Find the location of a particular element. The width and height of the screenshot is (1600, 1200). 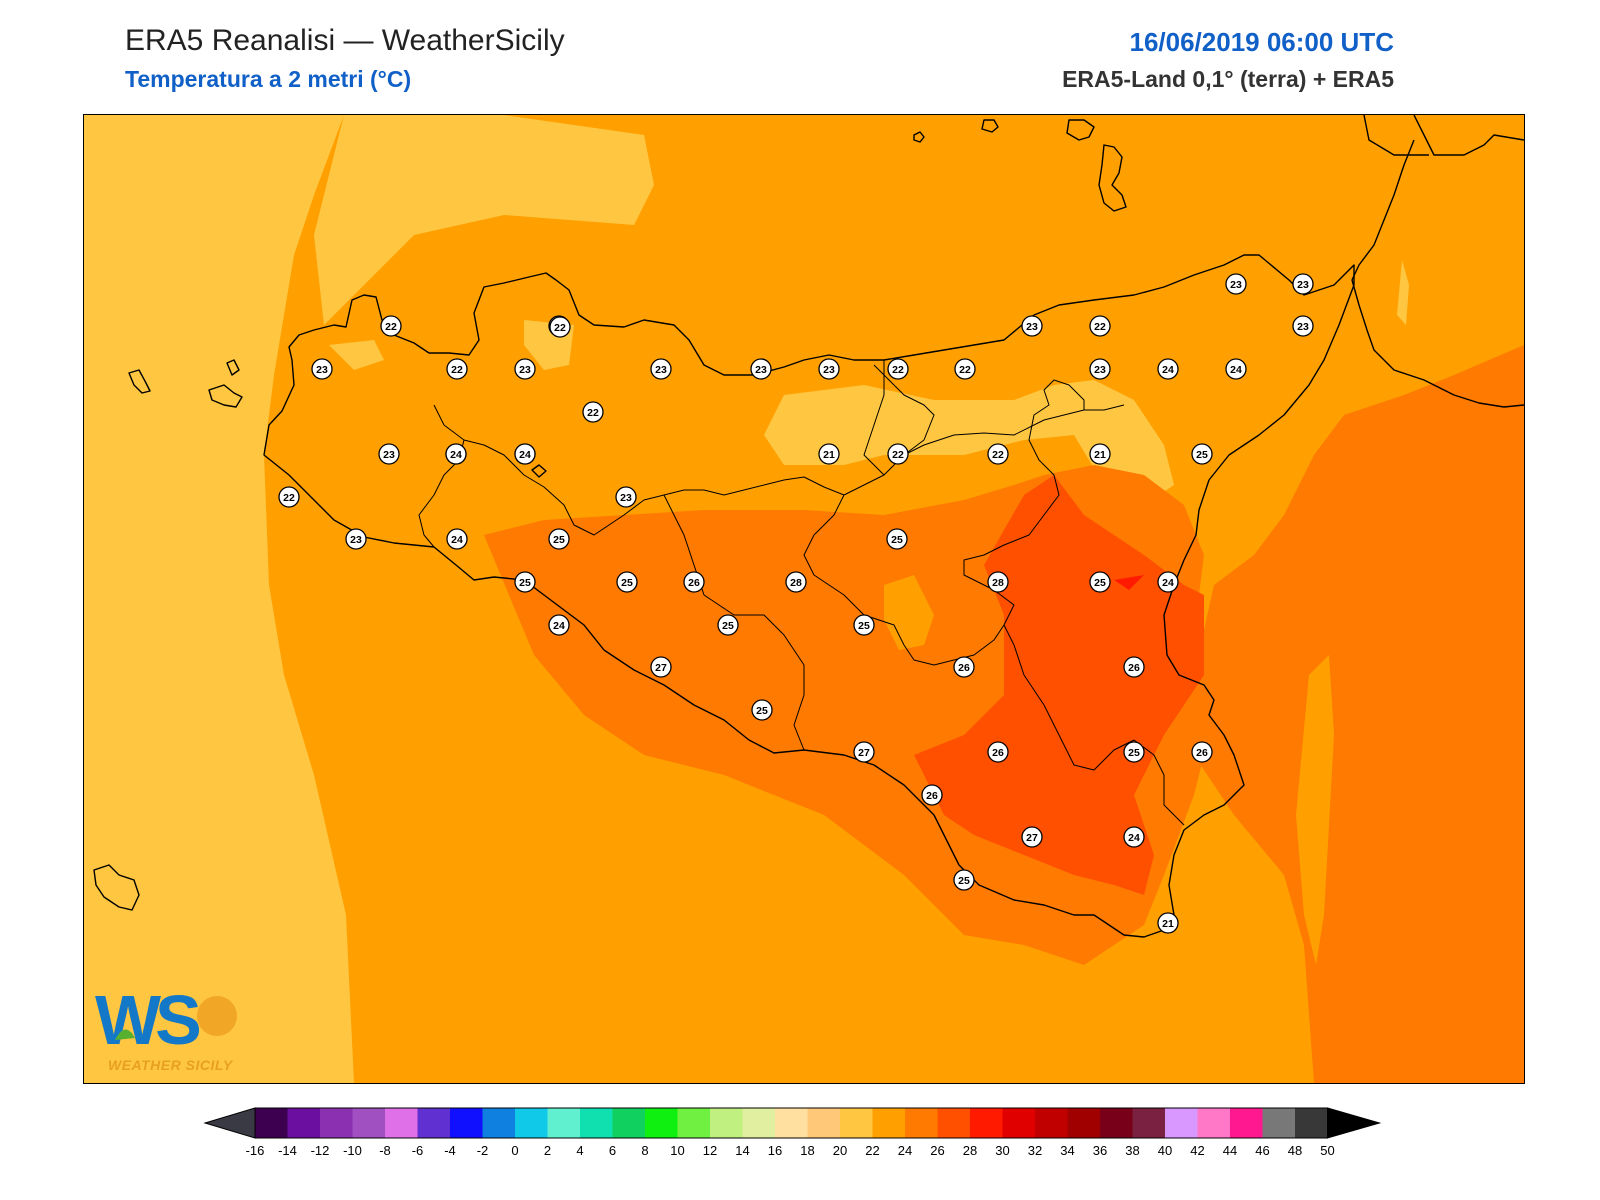

station-value: 28 is located at coordinates (998, 583).